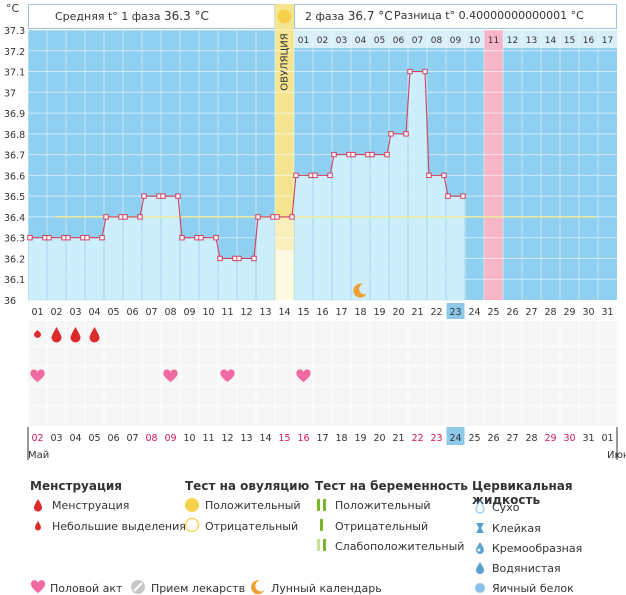 This screenshot has height=595, width=626. What do you see at coordinates (94, 312) in the screenshot?
I see `cycle-day-label: 04` at bounding box center [94, 312].